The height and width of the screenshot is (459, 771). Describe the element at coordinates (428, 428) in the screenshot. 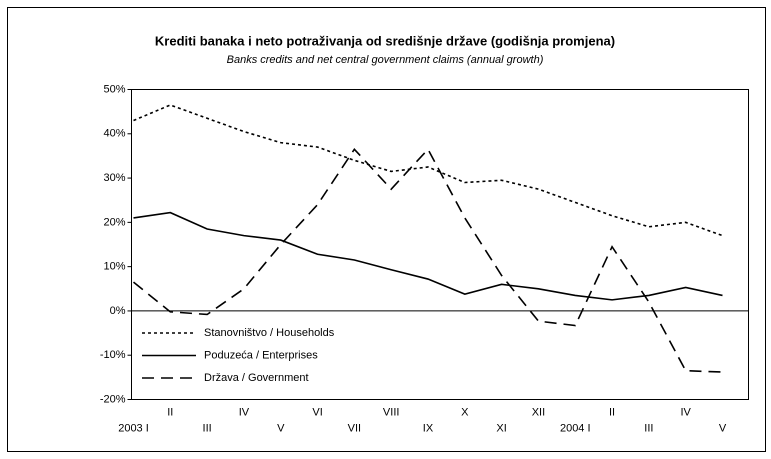

I see `x-tick-label: IX` at that location.